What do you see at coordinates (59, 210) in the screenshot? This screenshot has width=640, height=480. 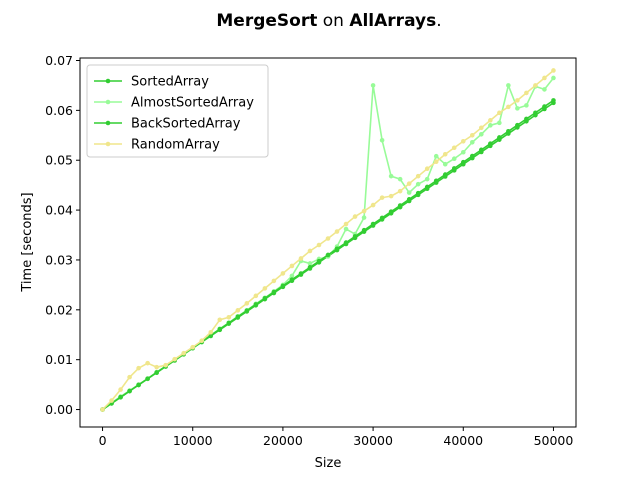 I see `y-tick-label: 0.04` at bounding box center [59, 210].